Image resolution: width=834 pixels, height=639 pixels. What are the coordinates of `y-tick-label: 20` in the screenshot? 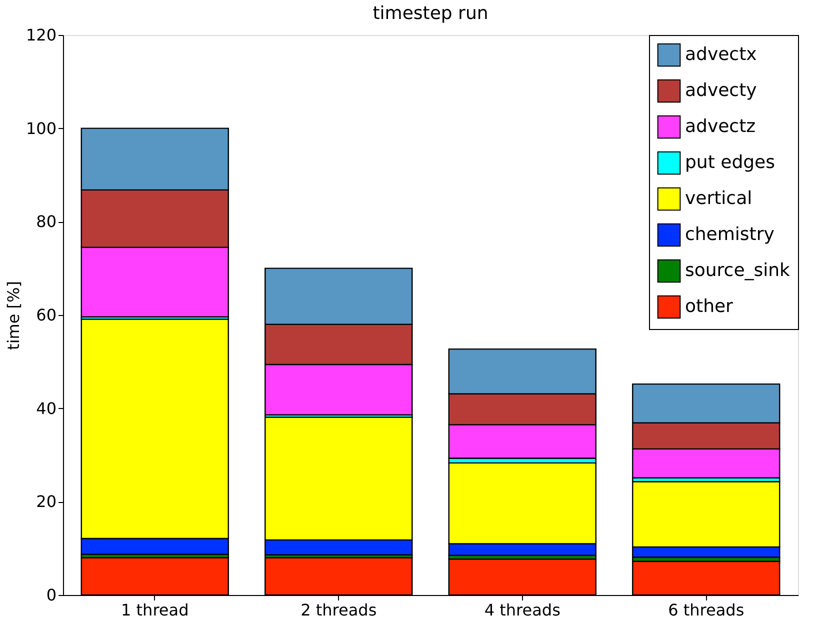 It's located at (46, 502).